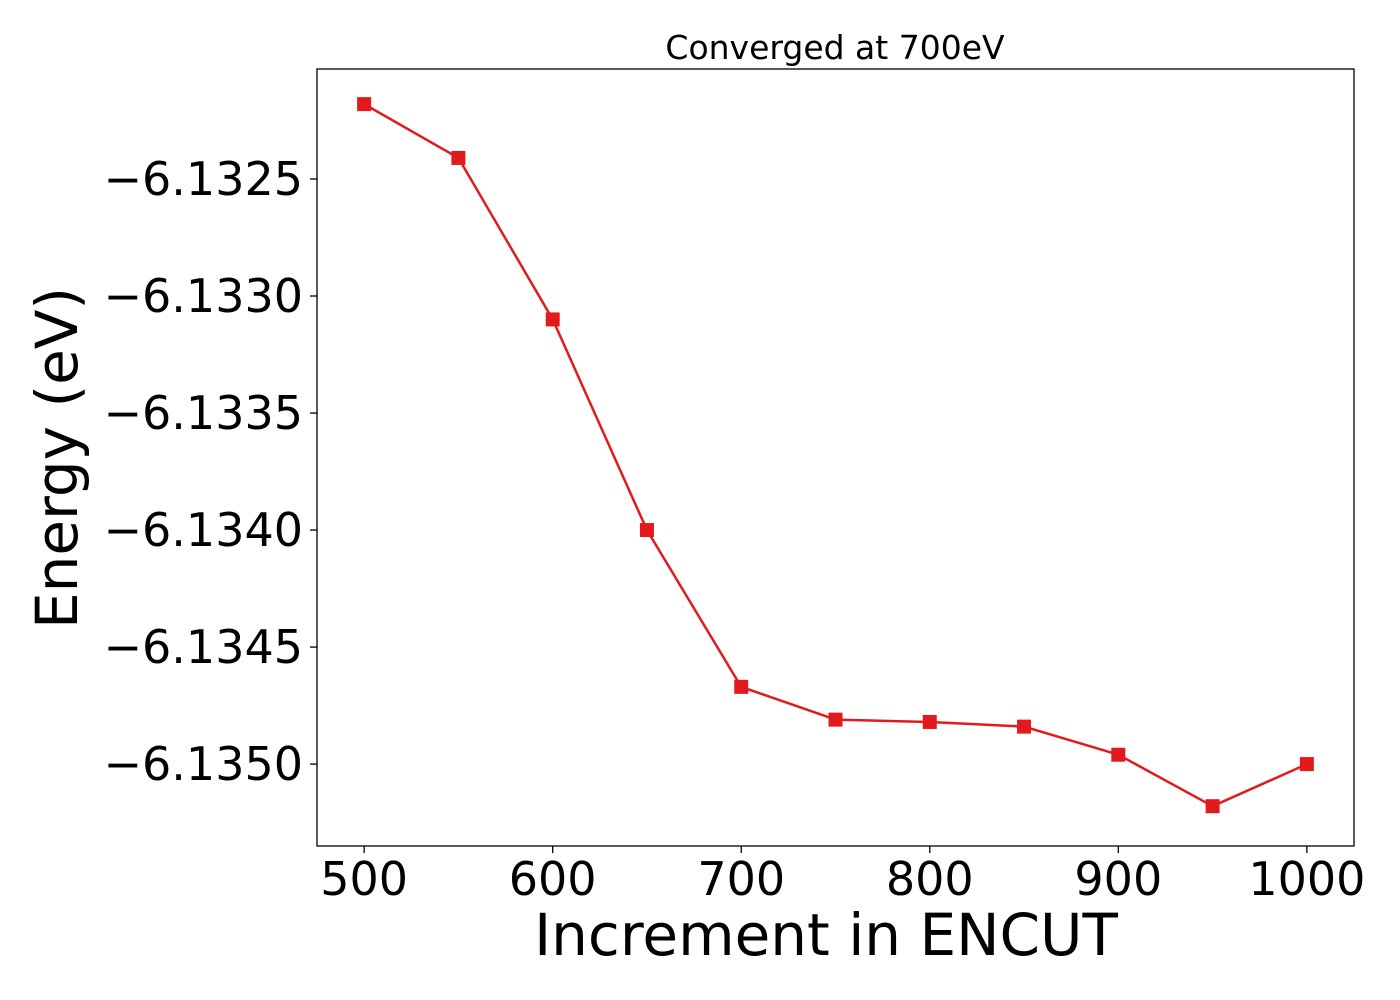 The height and width of the screenshot is (1000, 1400). What do you see at coordinates (204, 413) in the screenshot?
I see `y-tick-label: −6.1335` at bounding box center [204, 413].